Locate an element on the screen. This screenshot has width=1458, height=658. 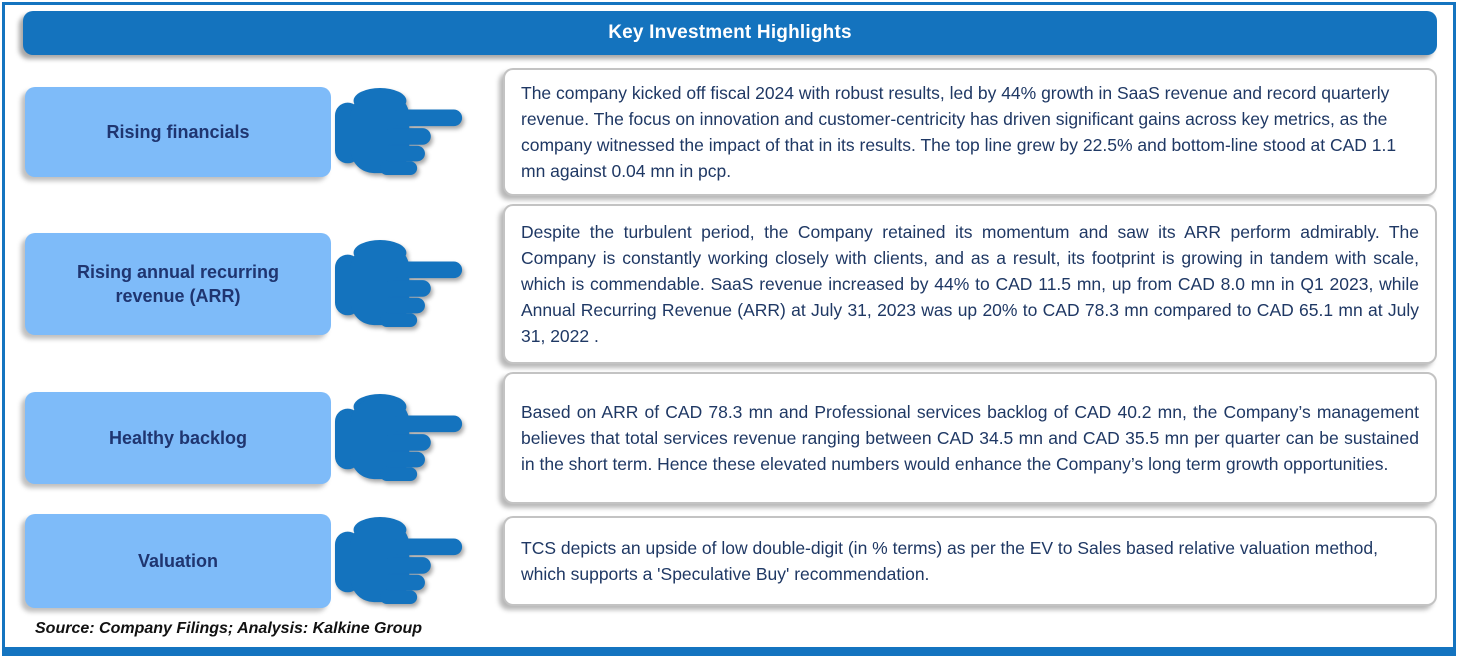
page-header: Key Investment Highlights is located at coordinates (730, 33).